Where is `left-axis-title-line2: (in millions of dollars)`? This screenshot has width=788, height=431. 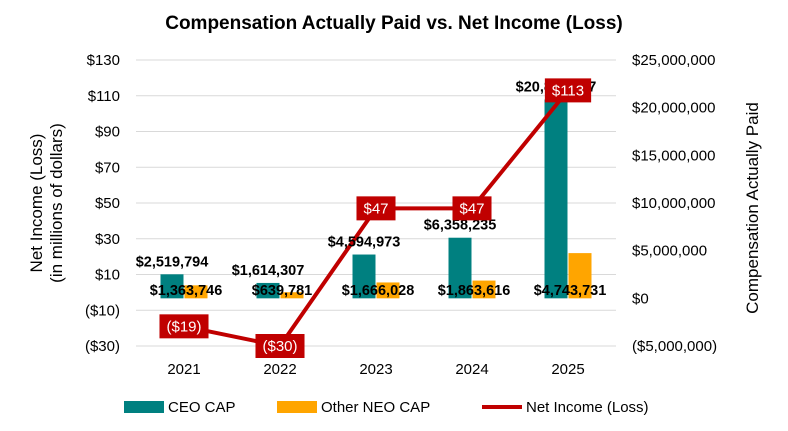
left-axis-title-line2: (in millions of dollars) is located at coordinates (56, 203).